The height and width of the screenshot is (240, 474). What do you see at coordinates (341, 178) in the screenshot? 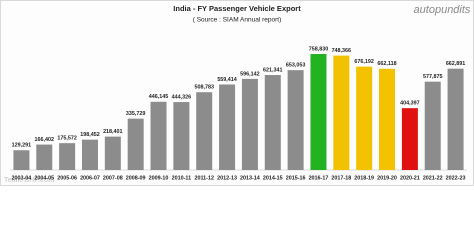
I see `x-tick-label: 2017-18` at bounding box center [341, 178].